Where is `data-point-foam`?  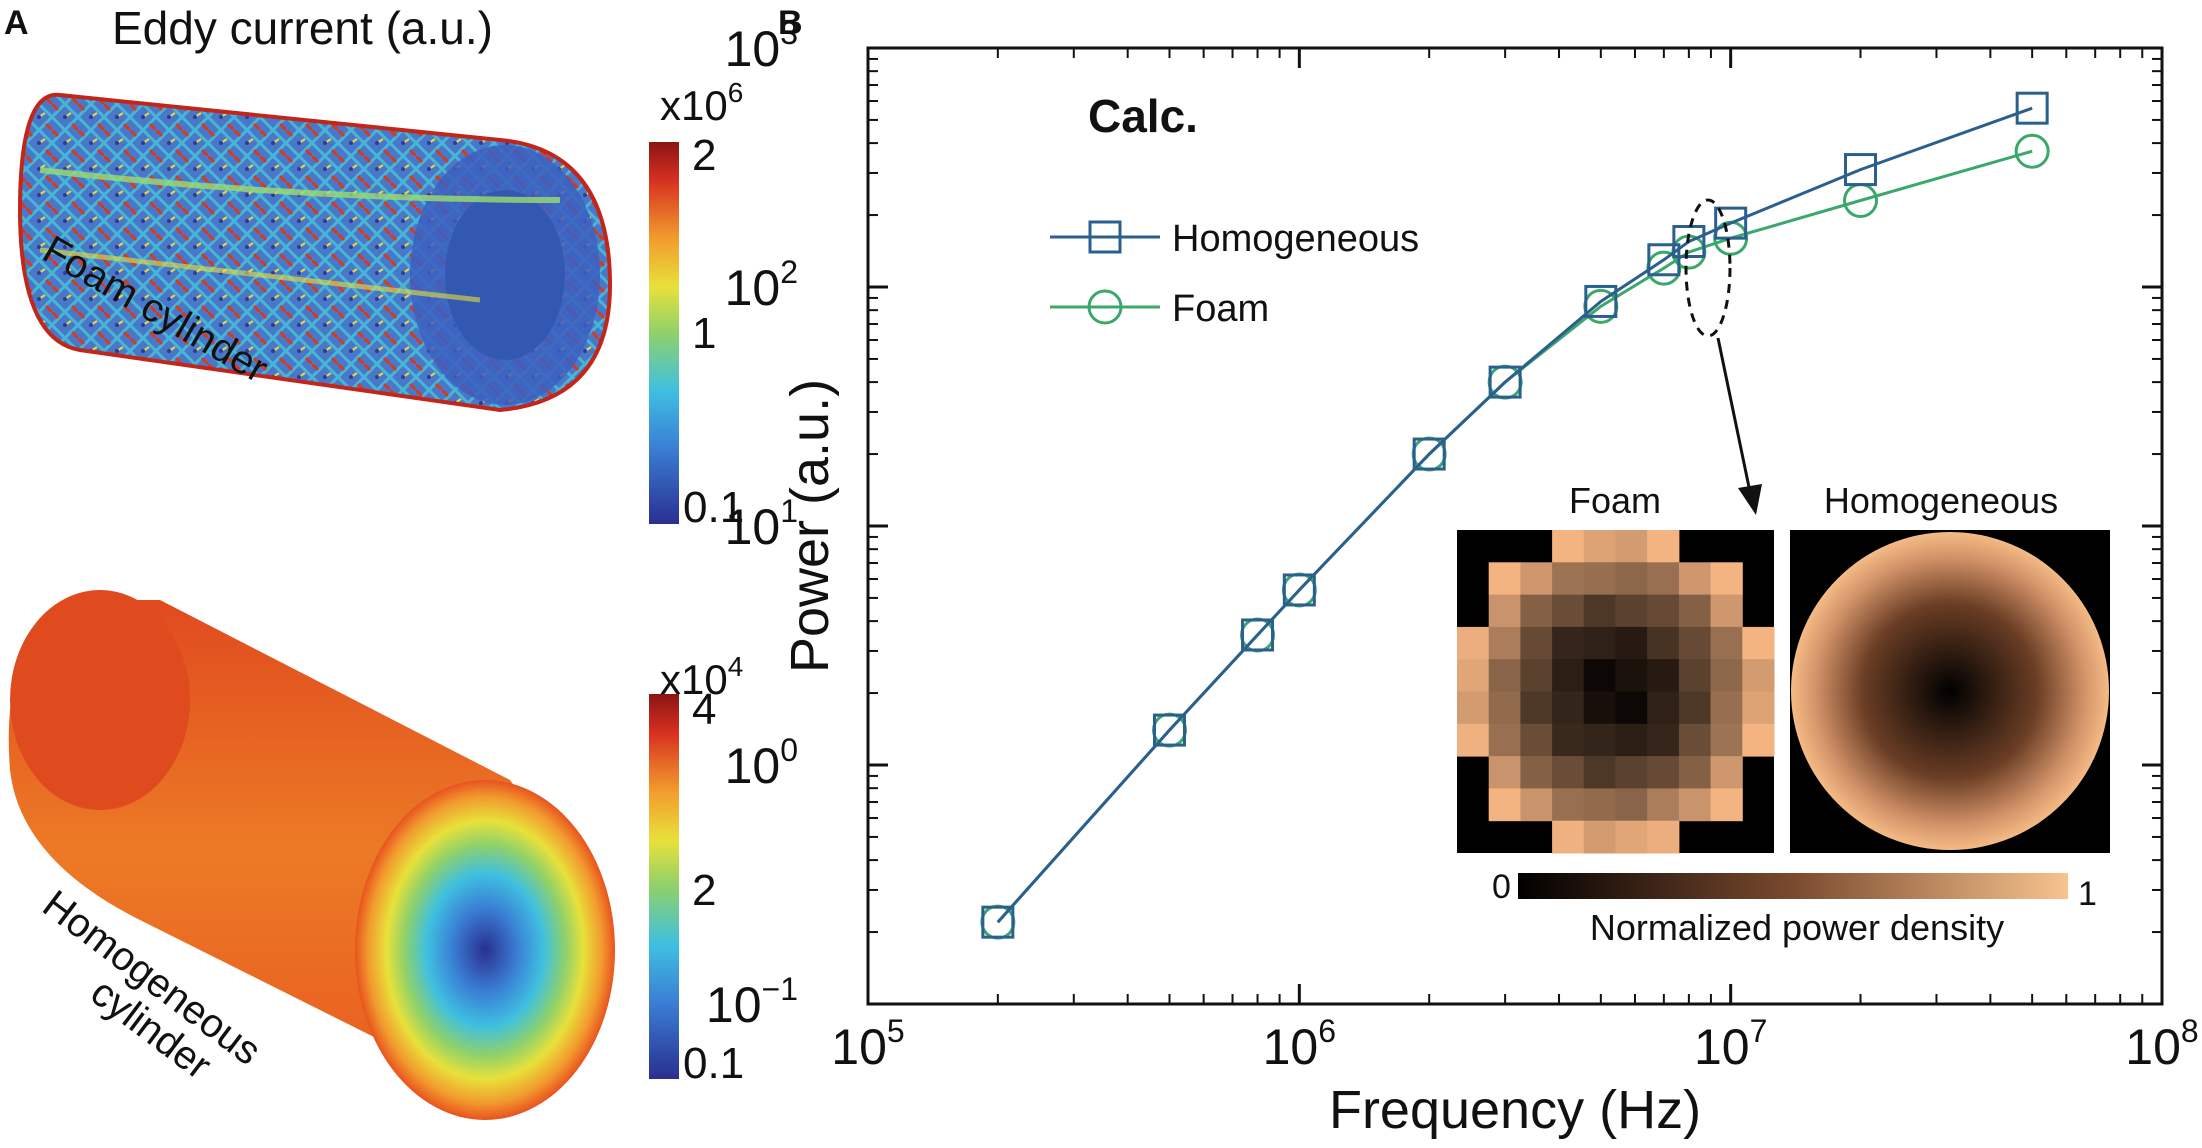
data-point-foam is located at coordinates (2032, 151).